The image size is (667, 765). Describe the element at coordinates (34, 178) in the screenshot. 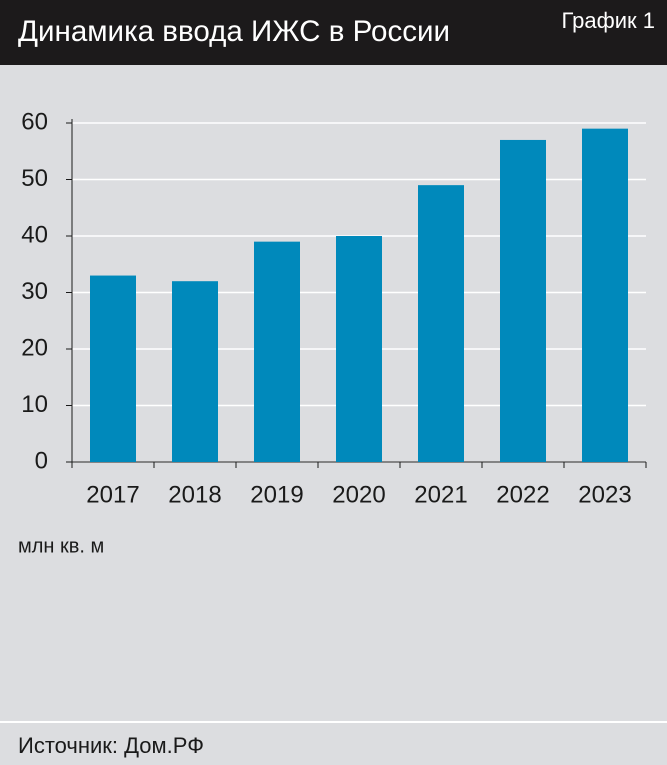

I see `y-tick-label: 50` at that location.